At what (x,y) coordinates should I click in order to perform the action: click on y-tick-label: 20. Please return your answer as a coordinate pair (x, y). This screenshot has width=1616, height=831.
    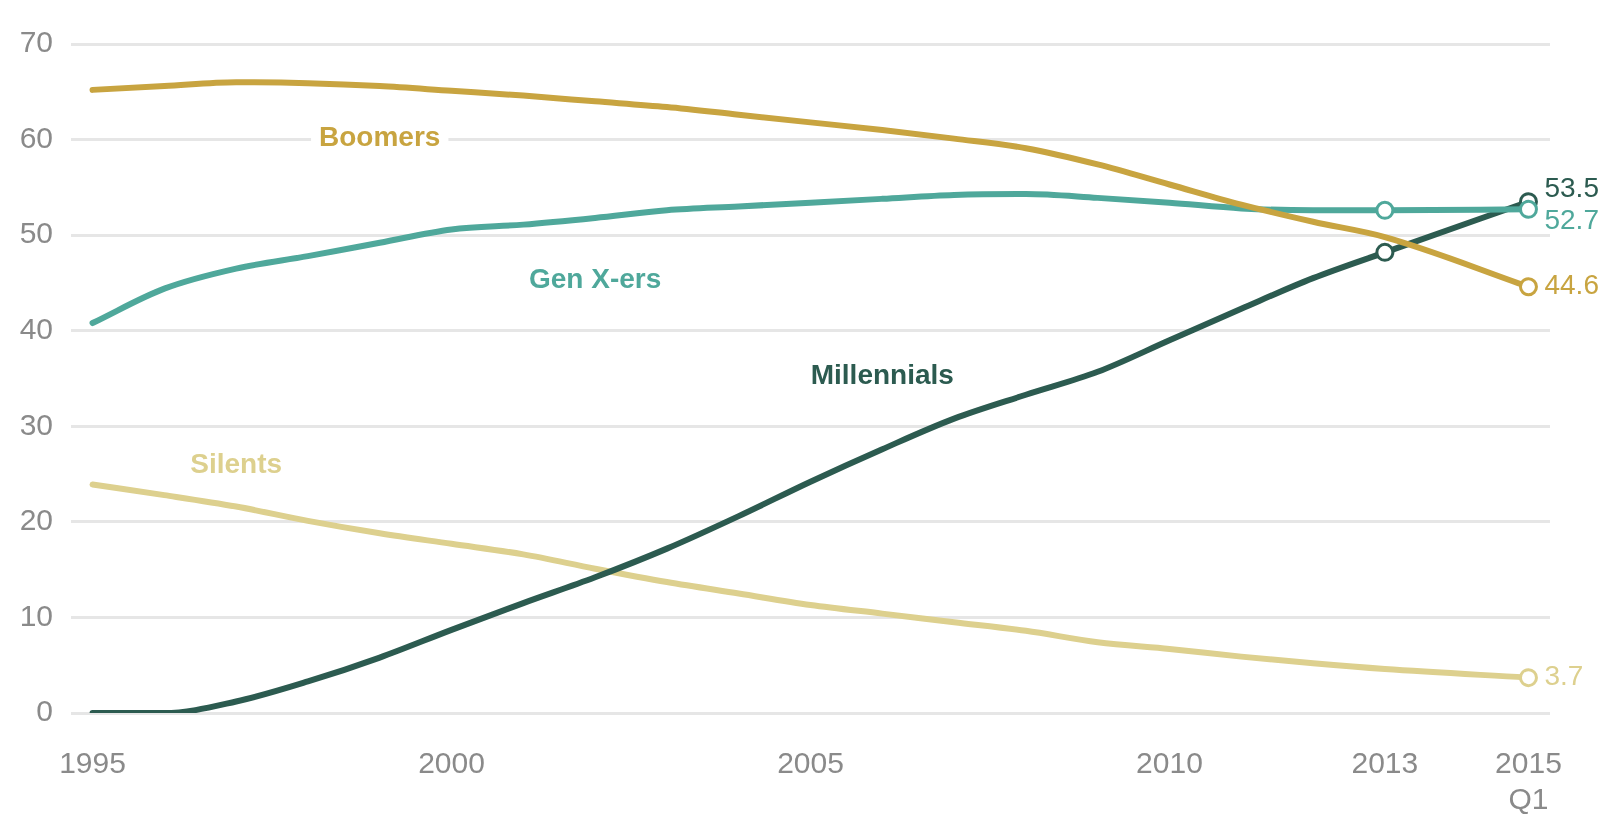
    Looking at the image, I should click on (36, 520).